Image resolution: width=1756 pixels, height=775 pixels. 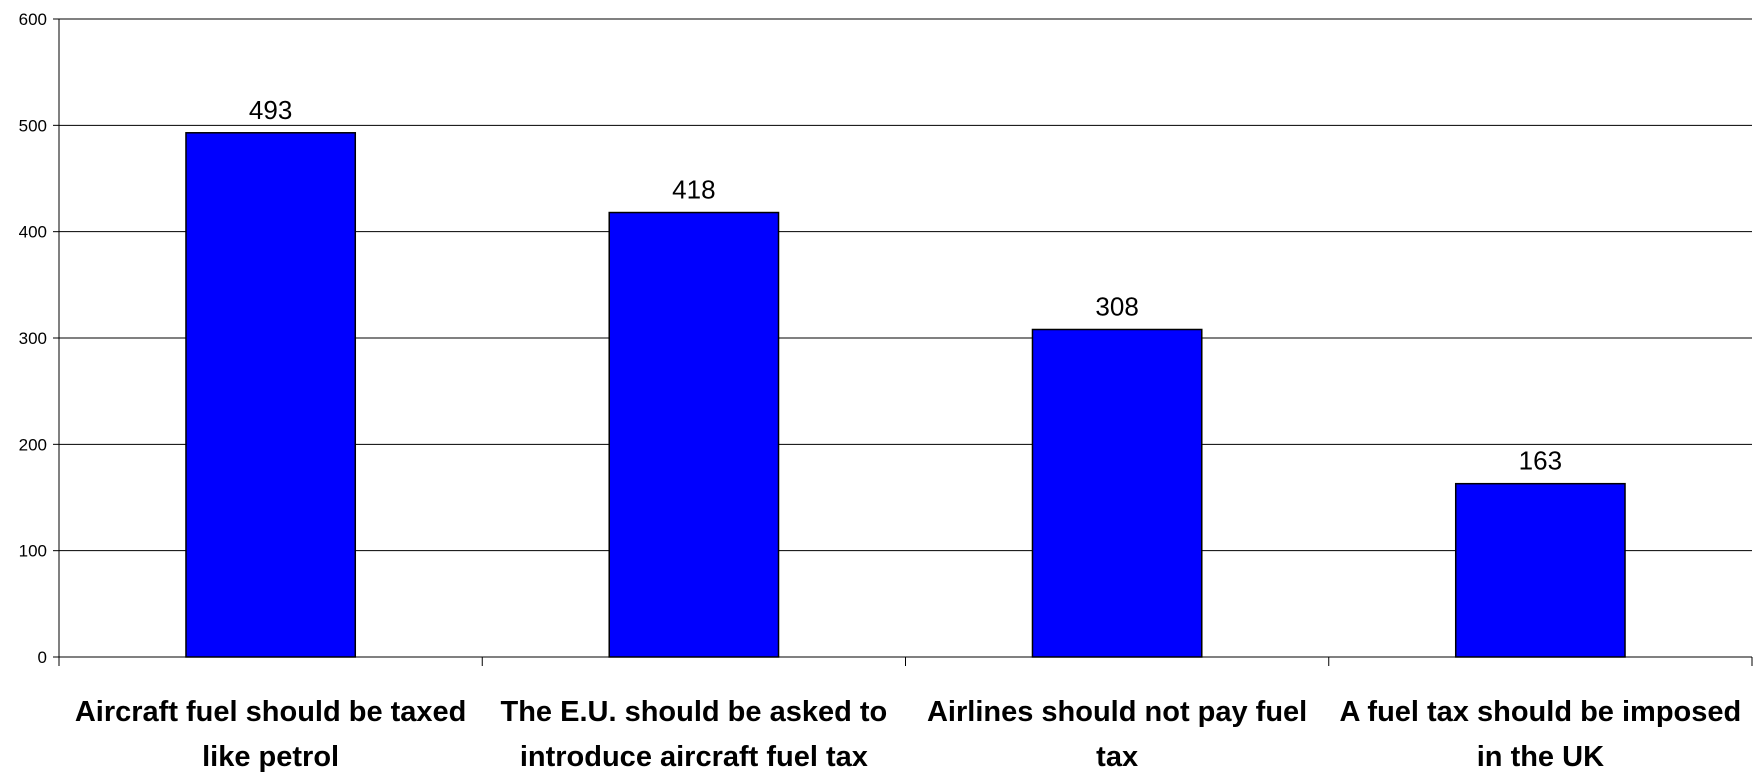 I want to click on category-label: The E.U. should be asked to, so click(x=694, y=712).